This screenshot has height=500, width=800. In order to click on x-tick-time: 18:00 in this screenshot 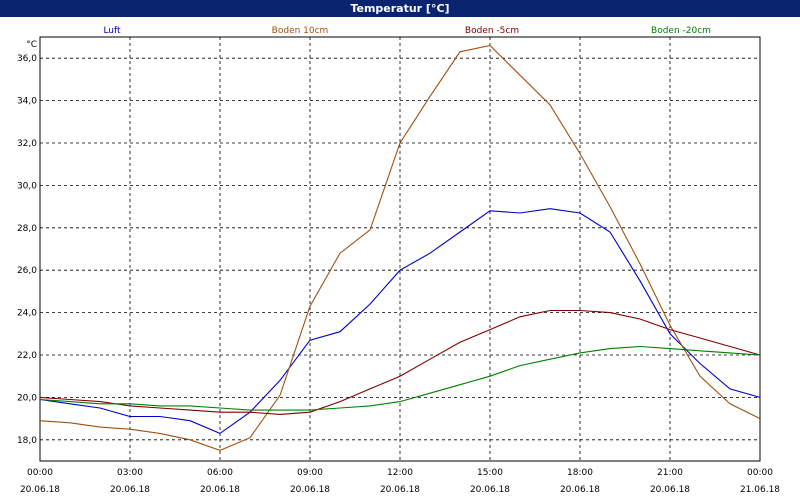, I will do `click(580, 473)`.